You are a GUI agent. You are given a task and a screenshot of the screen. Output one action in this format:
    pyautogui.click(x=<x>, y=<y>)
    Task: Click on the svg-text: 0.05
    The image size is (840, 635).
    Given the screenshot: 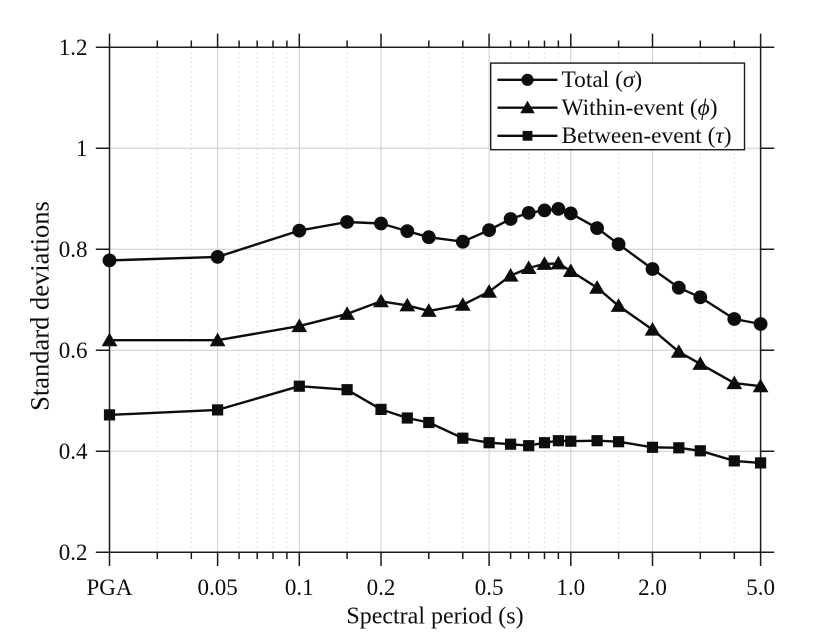 What is the action you would take?
    pyautogui.click(x=217, y=587)
    